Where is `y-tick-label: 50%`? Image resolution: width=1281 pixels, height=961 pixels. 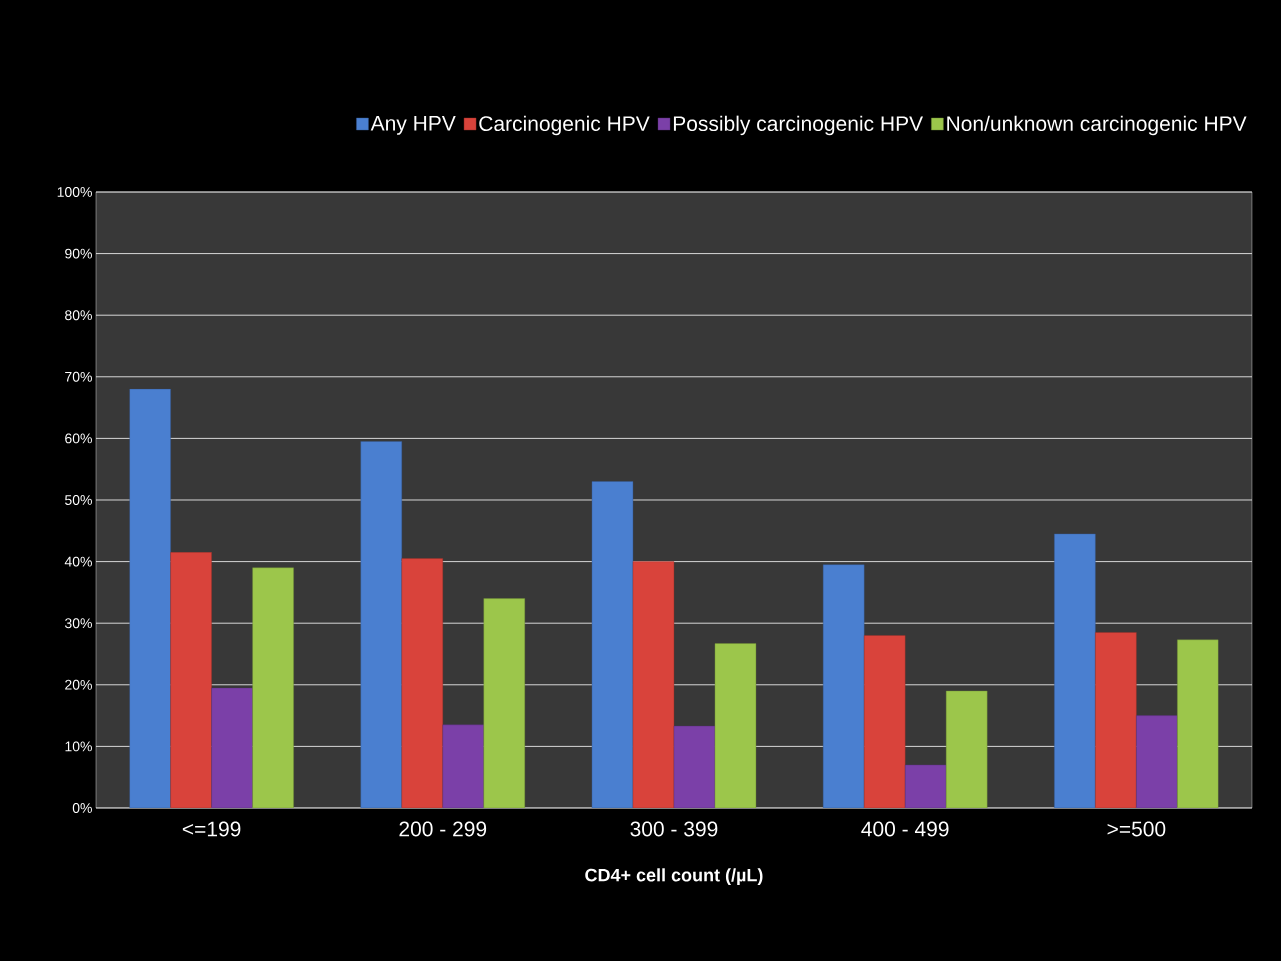
y-tick-label: 50% is located at coordinates (78, 500).